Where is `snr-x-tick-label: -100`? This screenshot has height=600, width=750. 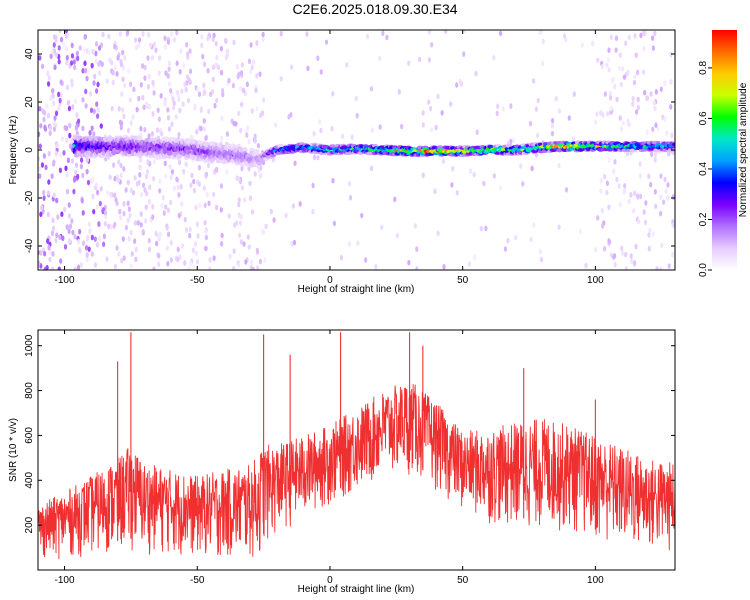
snr-x-tick-label: -100 is located at coordinates (65, 580).